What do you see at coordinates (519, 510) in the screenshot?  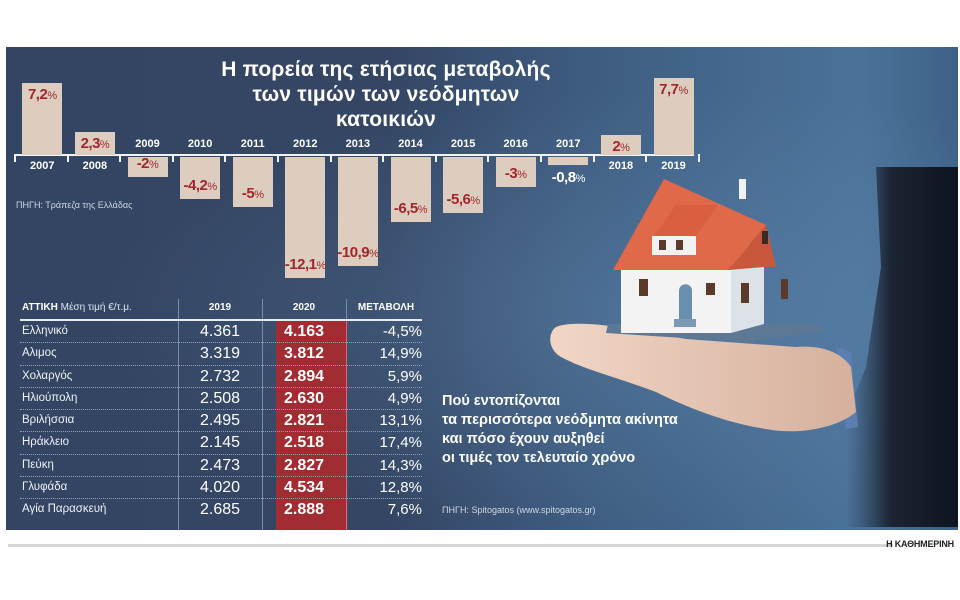 I see `table-source: ΠΗΓΗ: Spitogatos (www.spitogatos.gr)` at bounding box center [519, 510].